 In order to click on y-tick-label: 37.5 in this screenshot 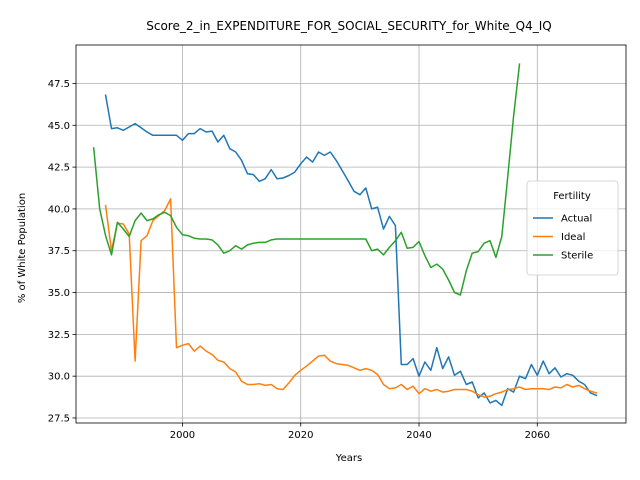, I will do `click(59, 251)`.